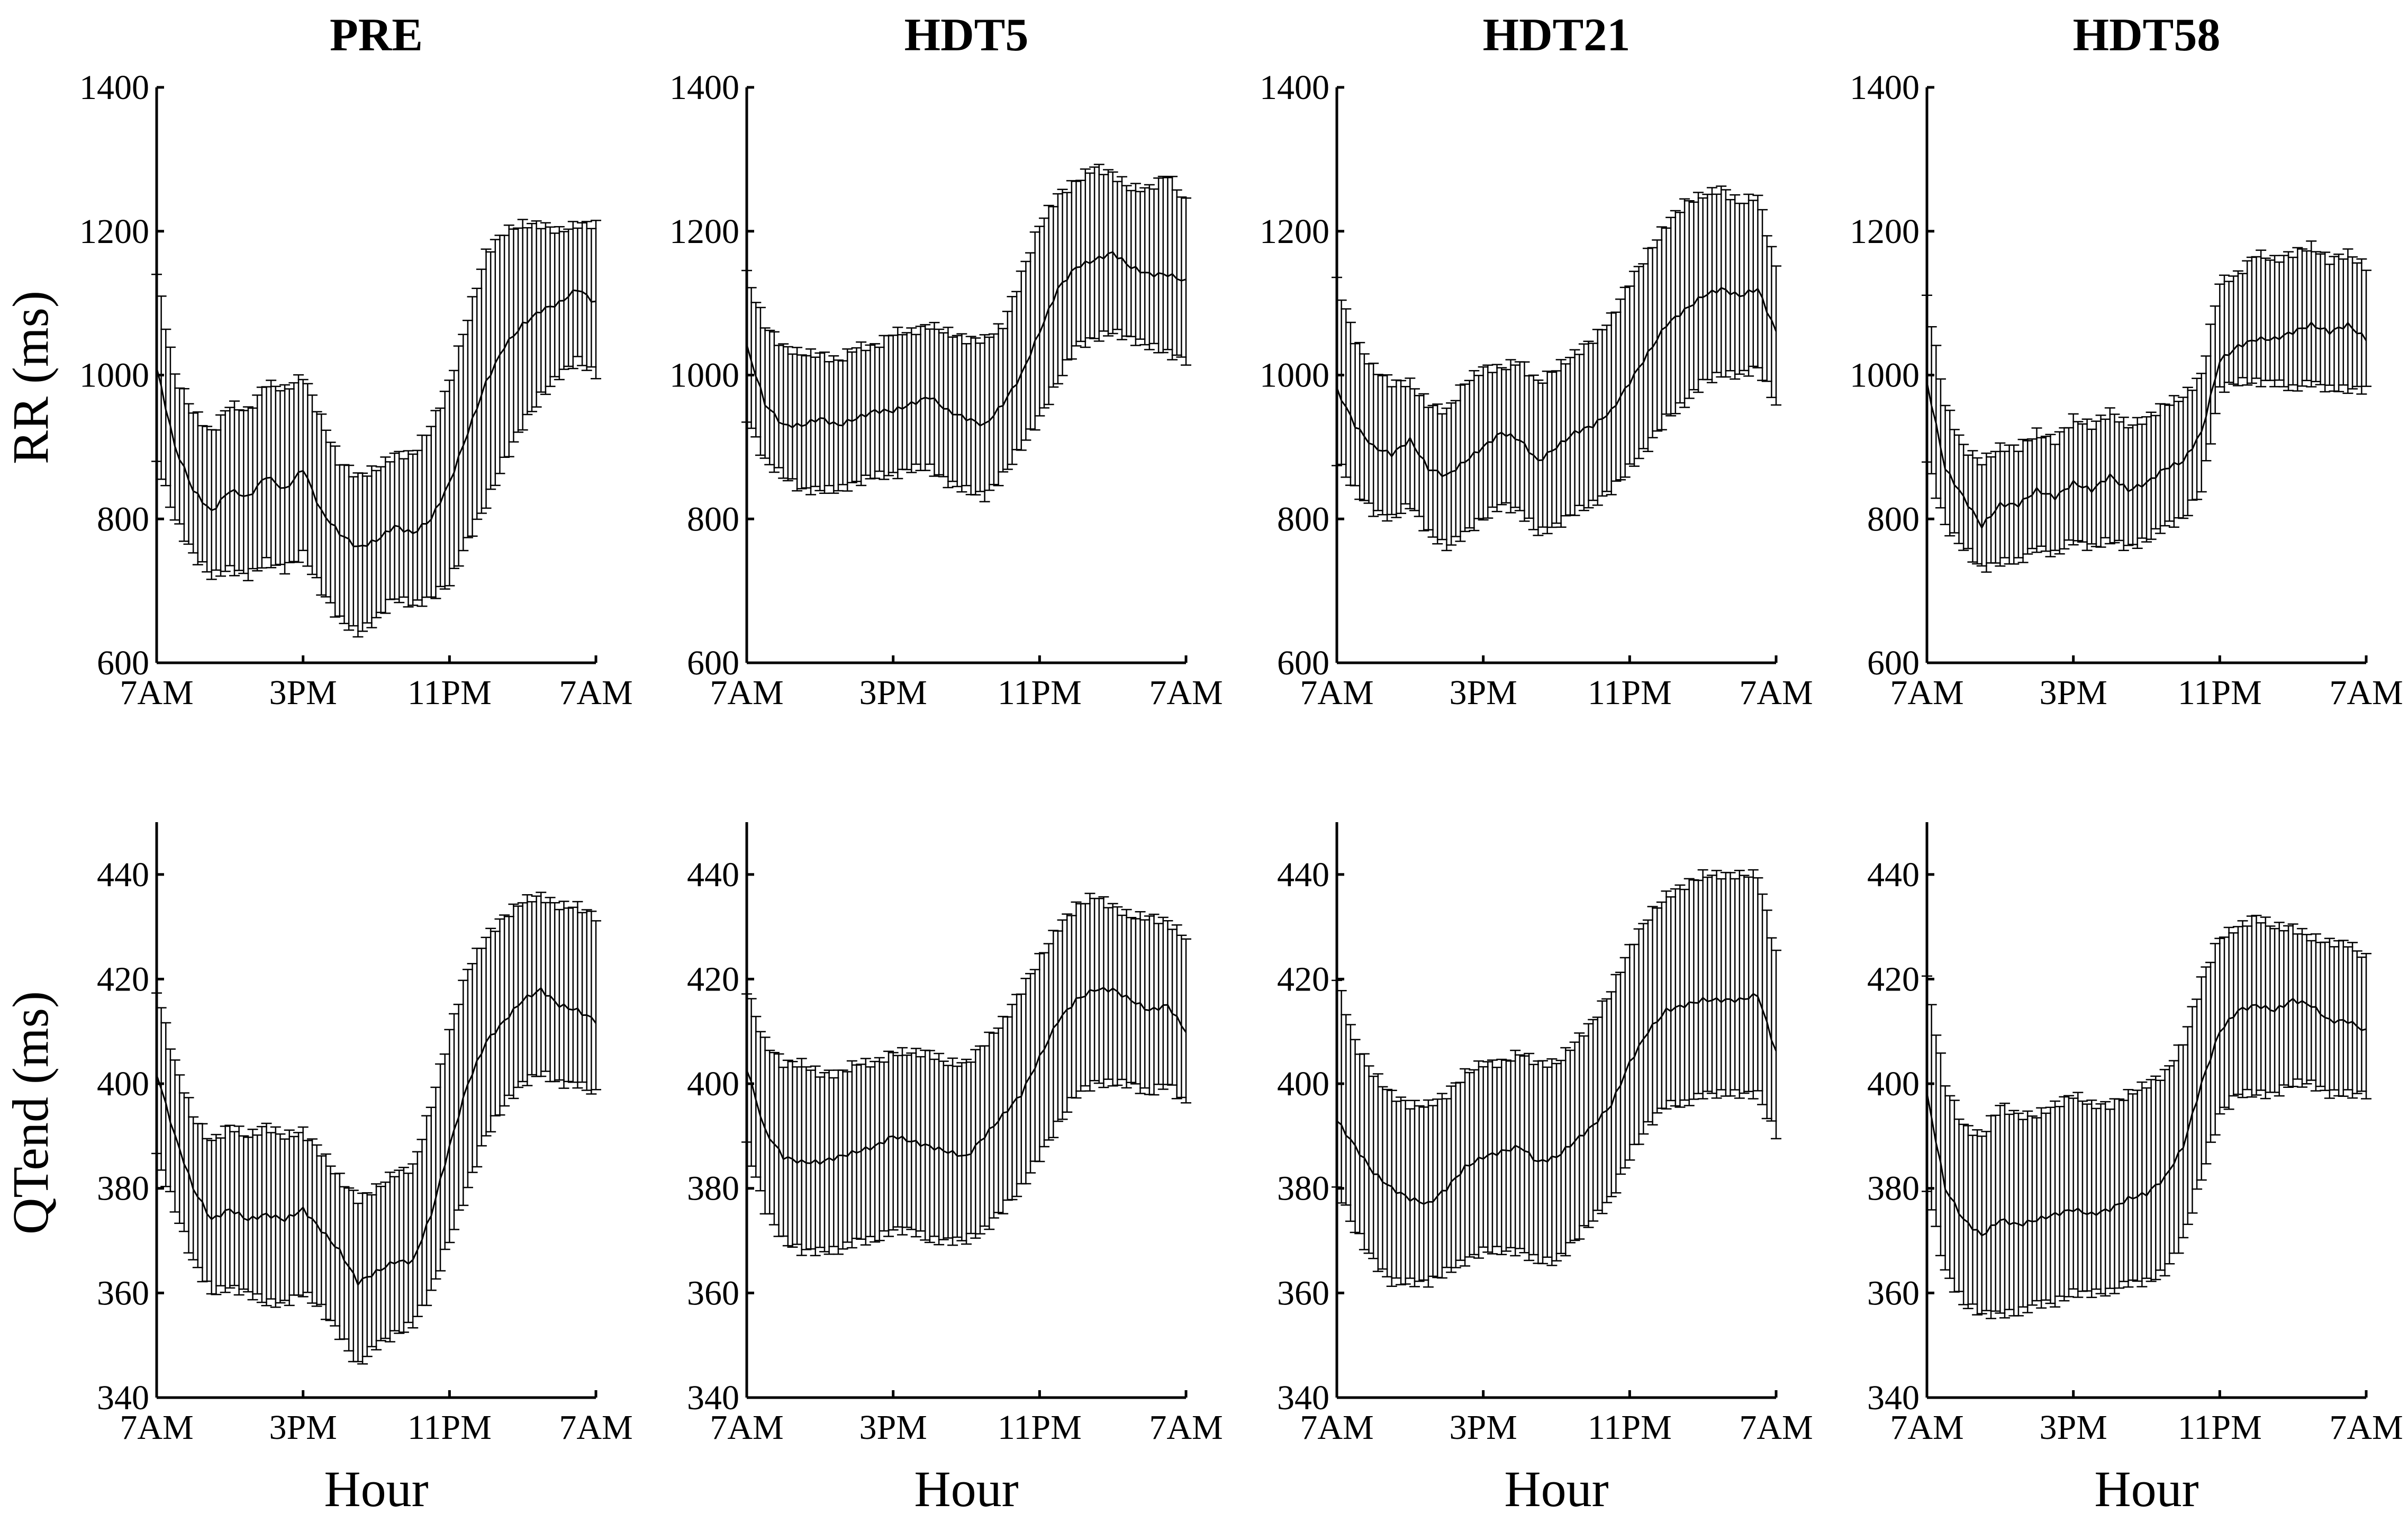 The image size is (2408, 1522). I want to click on panel-pre-qtend: 340 360 380 400 420 440 7AM 3PM 11PM 7AM, so click(365, 1135).